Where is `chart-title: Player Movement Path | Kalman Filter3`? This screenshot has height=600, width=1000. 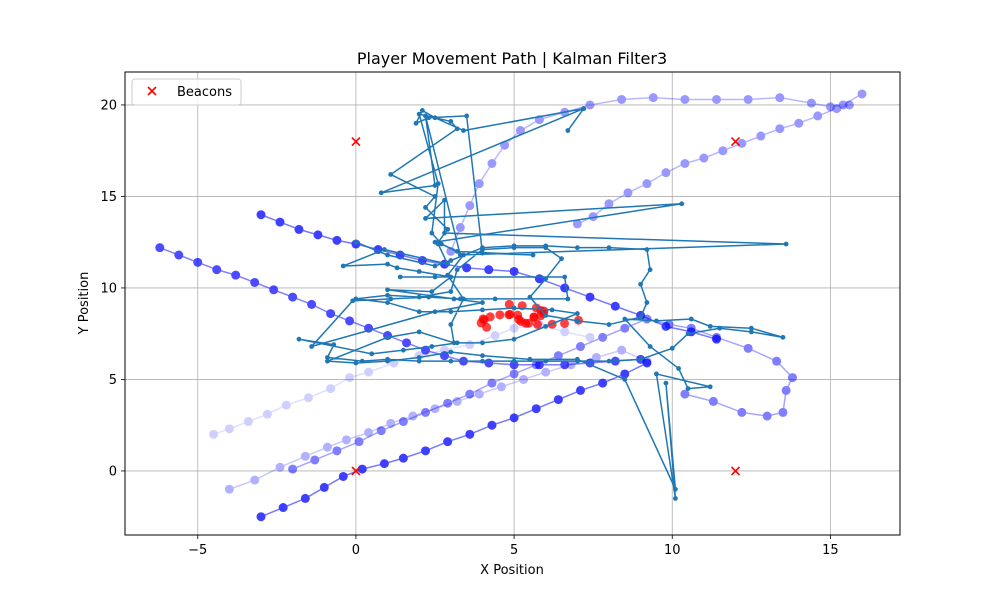
chart-title: Player Movement Path | Kalman Filter3 is located at coordinates (512, 58).